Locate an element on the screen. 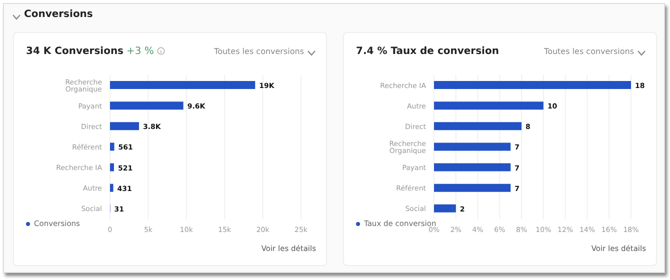  text: Conversions is located at coordinates (58, 14).